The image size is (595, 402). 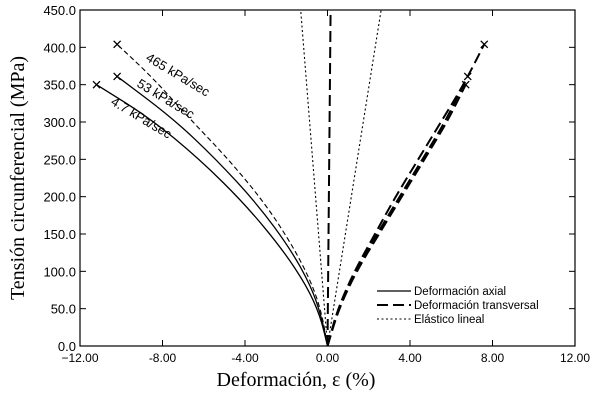 What do you see at coordinates (59, 85) in the screenshot?
I see `y-tick-label: 350.0` at bounding box center [59, 85].